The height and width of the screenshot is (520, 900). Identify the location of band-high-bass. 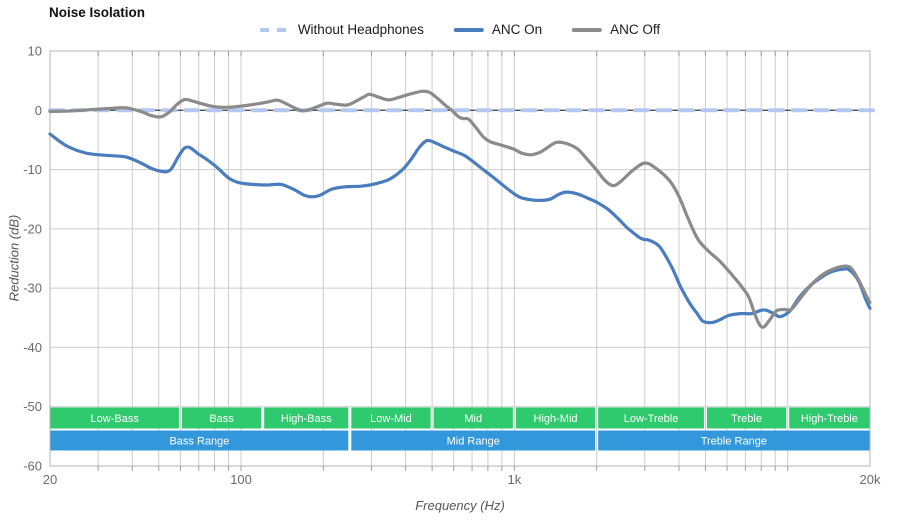
(306, 418).